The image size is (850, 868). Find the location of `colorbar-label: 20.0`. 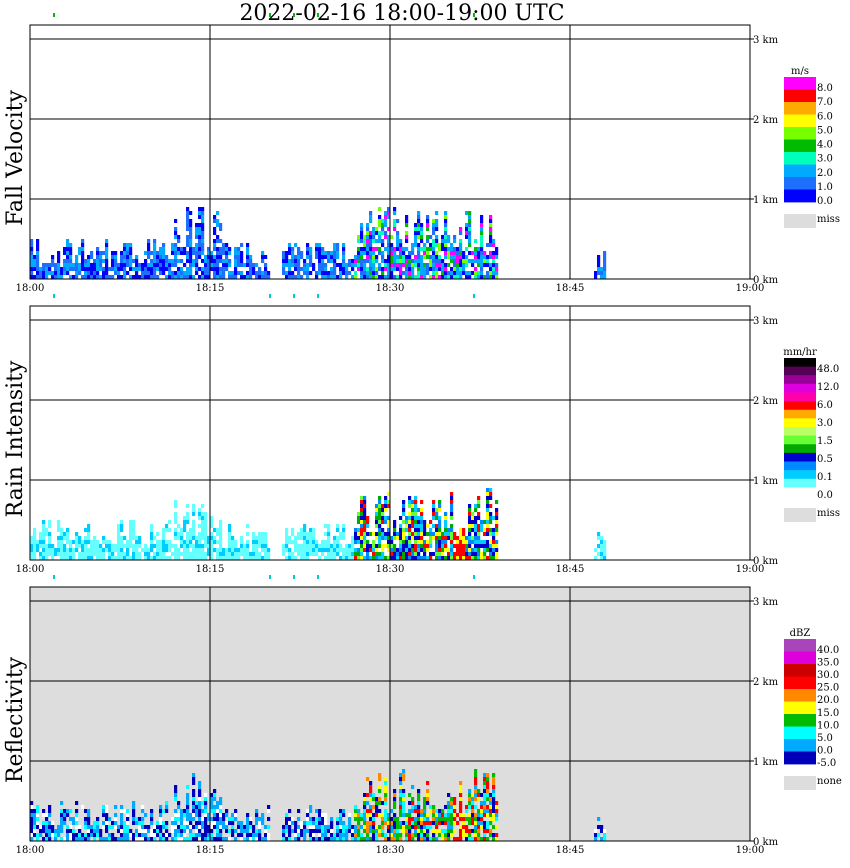

colorbar-label: 20.0 is located at coordinates (828, 700).